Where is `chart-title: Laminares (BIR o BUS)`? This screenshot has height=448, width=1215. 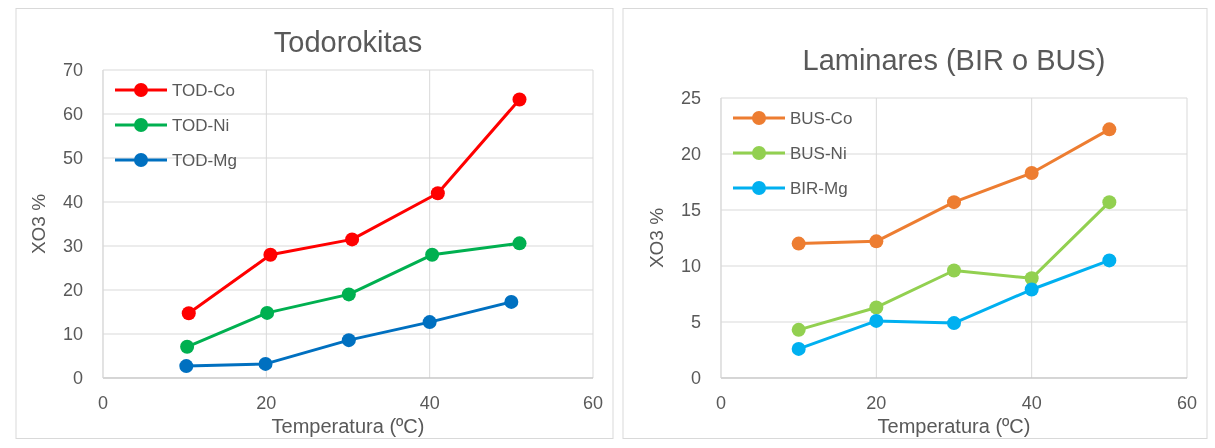
chart-title: Laminares (BIR o BUS) is located at coordinates (954, 60).